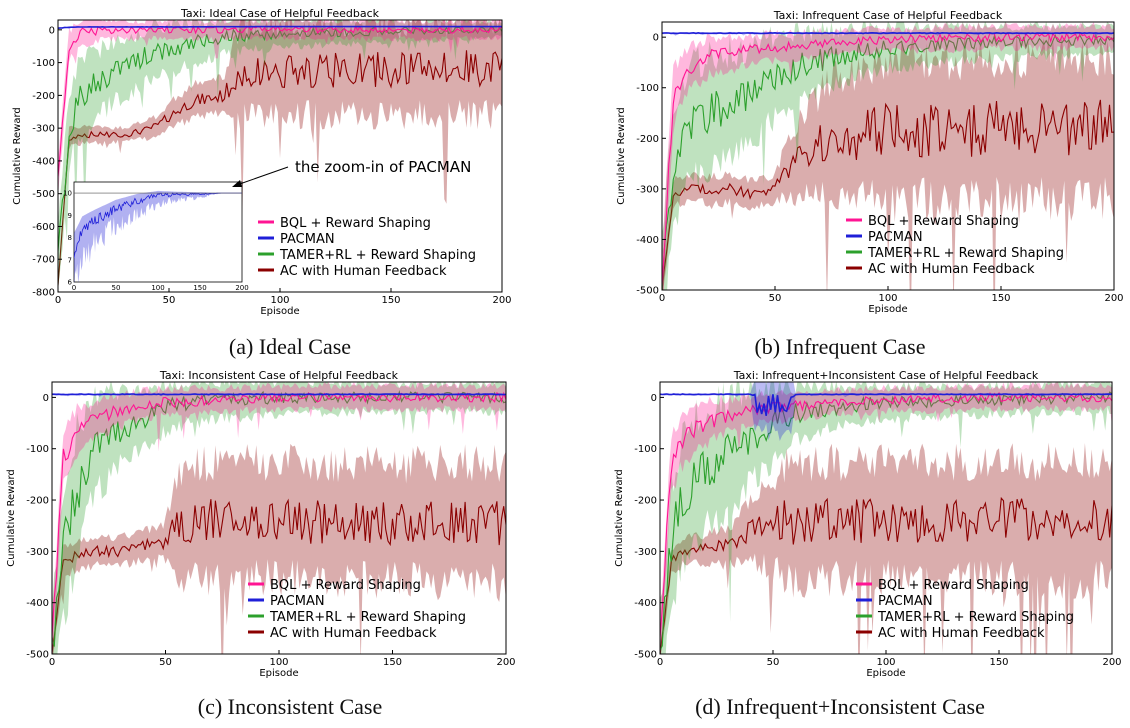  I want to click on band-tamer, so click(280, 155).